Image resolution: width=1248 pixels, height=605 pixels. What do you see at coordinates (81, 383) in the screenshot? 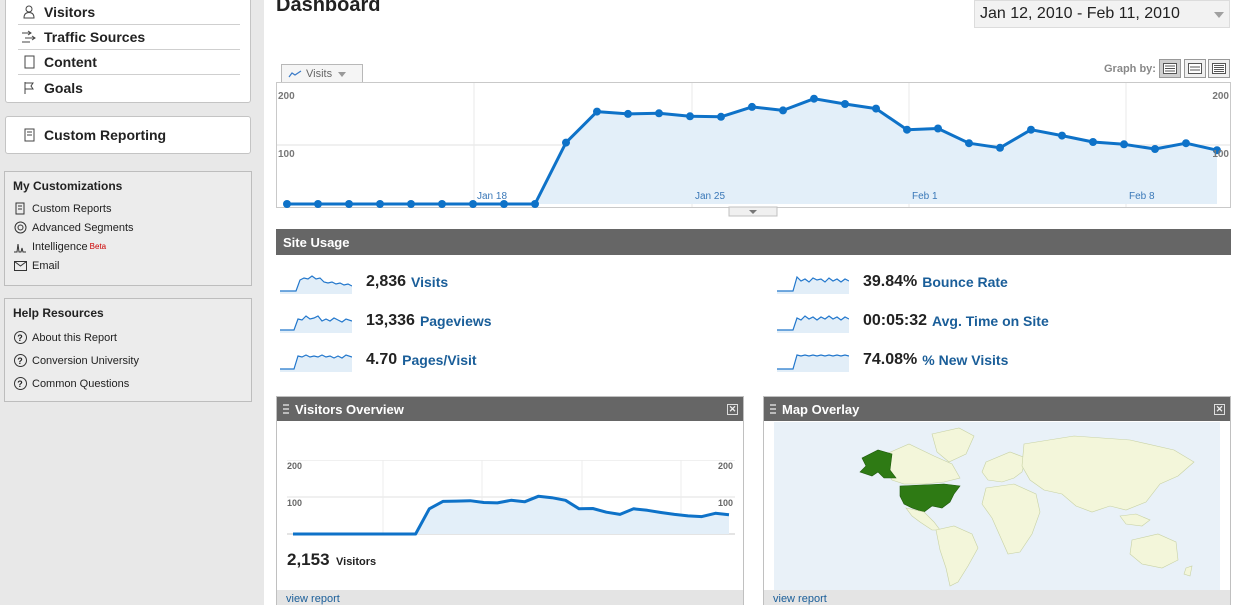
I see `link-label: Common Questions` at bounding box center [81, 383].